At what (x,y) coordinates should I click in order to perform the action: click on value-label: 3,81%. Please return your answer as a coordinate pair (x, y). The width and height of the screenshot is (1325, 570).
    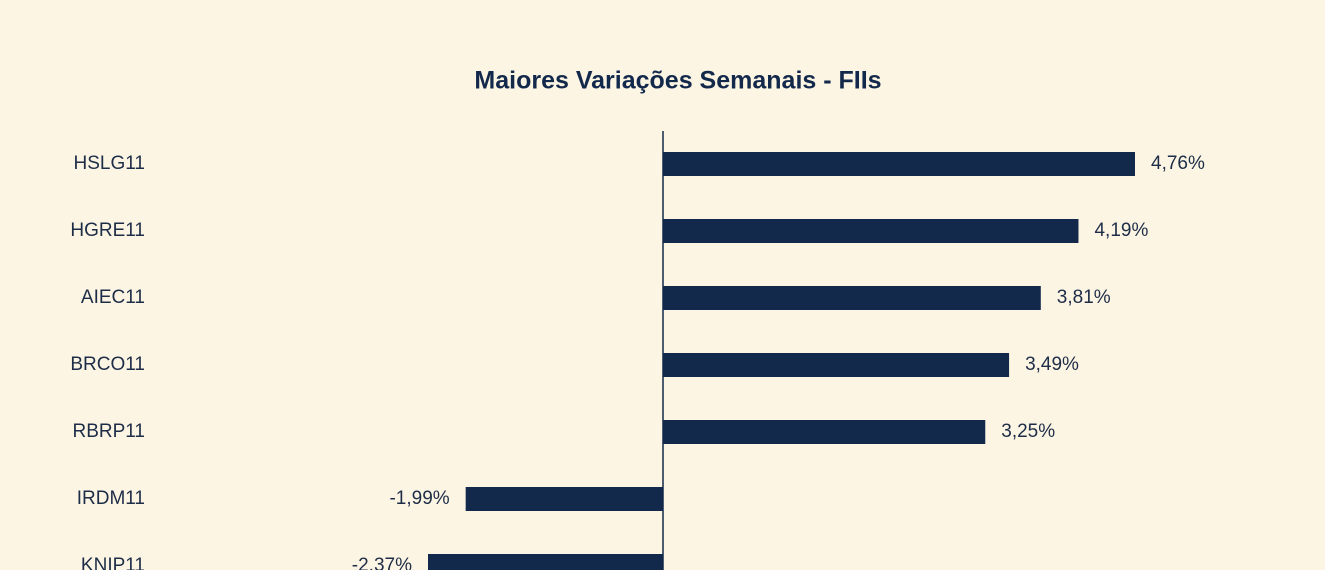
    Looking at the image, I should click on (1084, 297).